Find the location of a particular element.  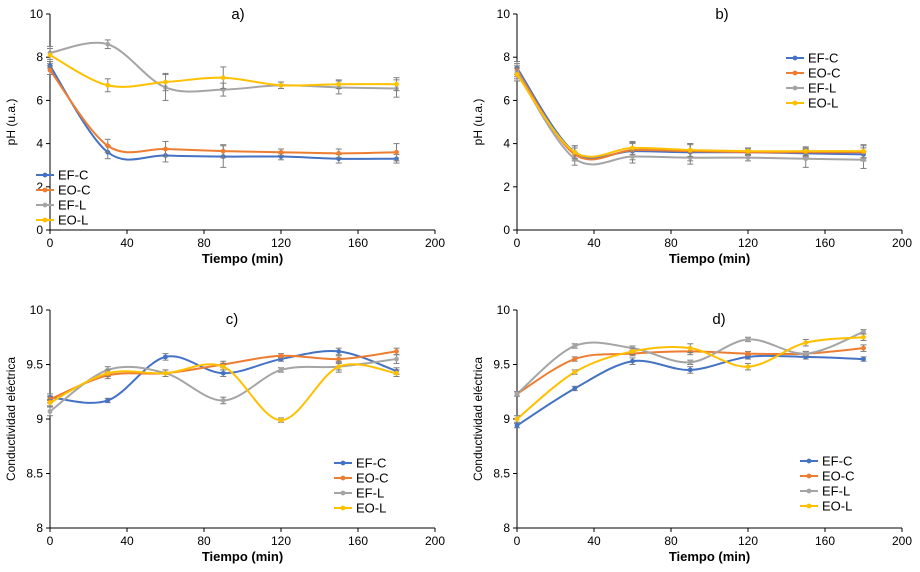

y-tick-label: 8 is located at coordinates (506, 57).